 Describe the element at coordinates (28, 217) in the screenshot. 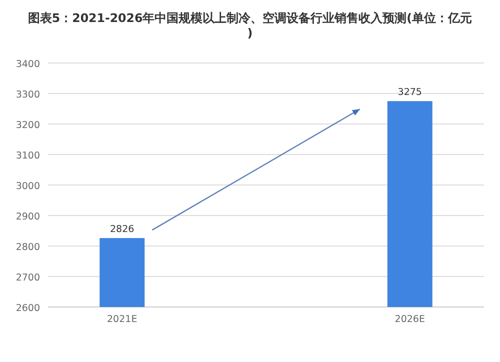

I see `y-tick-label: 2900` at that location.